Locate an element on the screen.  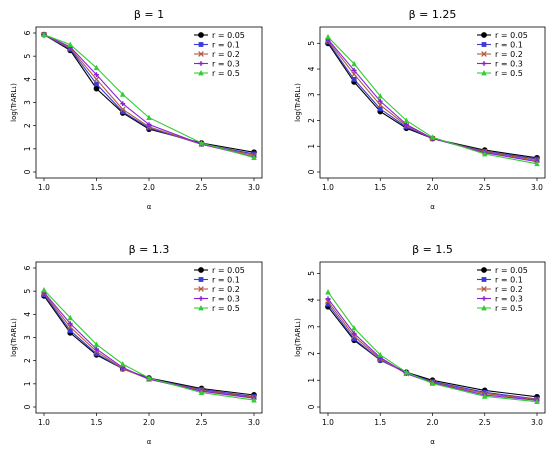
x-tick-label: 2.0 is located at coordinates (149, 422).